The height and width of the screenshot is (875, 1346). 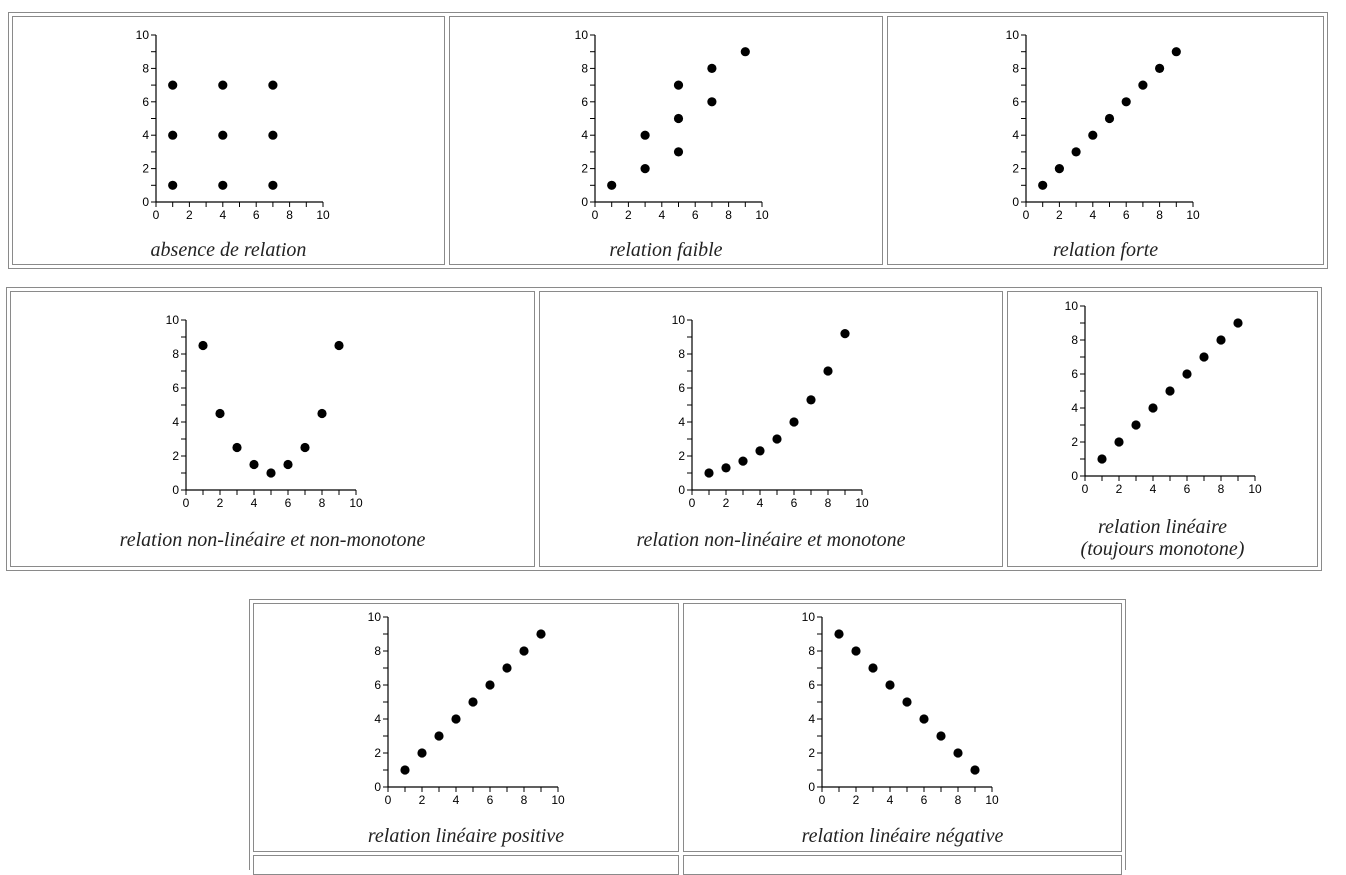 I want to click on chart-caption: relation non-linéaire et monotone, so click(x=771, y=540).